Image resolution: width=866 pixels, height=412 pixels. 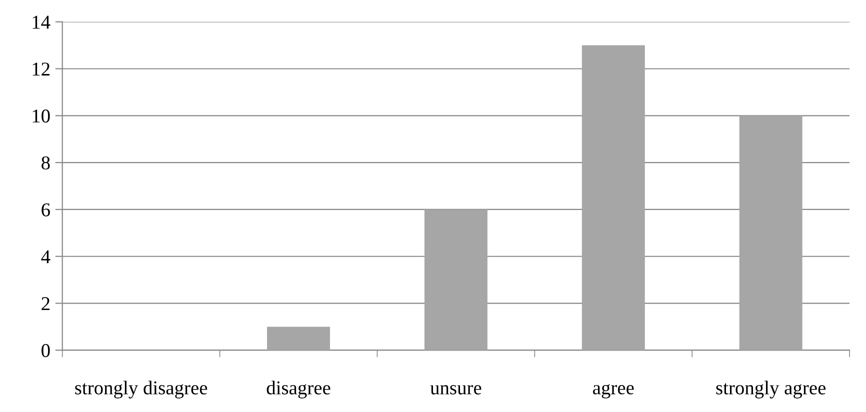 What do you see at coordinates (41, 22) in the screenshot?
I see `y-tick-label: 14` at bounding box center [41, 22].